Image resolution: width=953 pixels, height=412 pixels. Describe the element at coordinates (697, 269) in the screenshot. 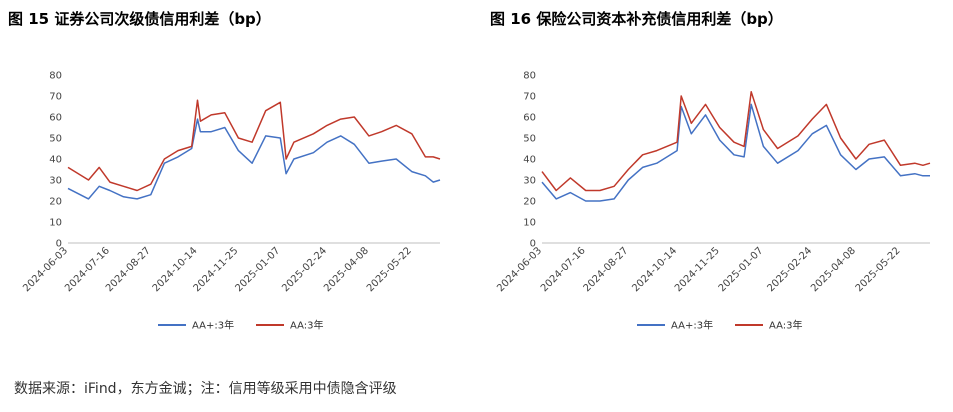

I see `x-tick-label: 2024-11-25` at that location.